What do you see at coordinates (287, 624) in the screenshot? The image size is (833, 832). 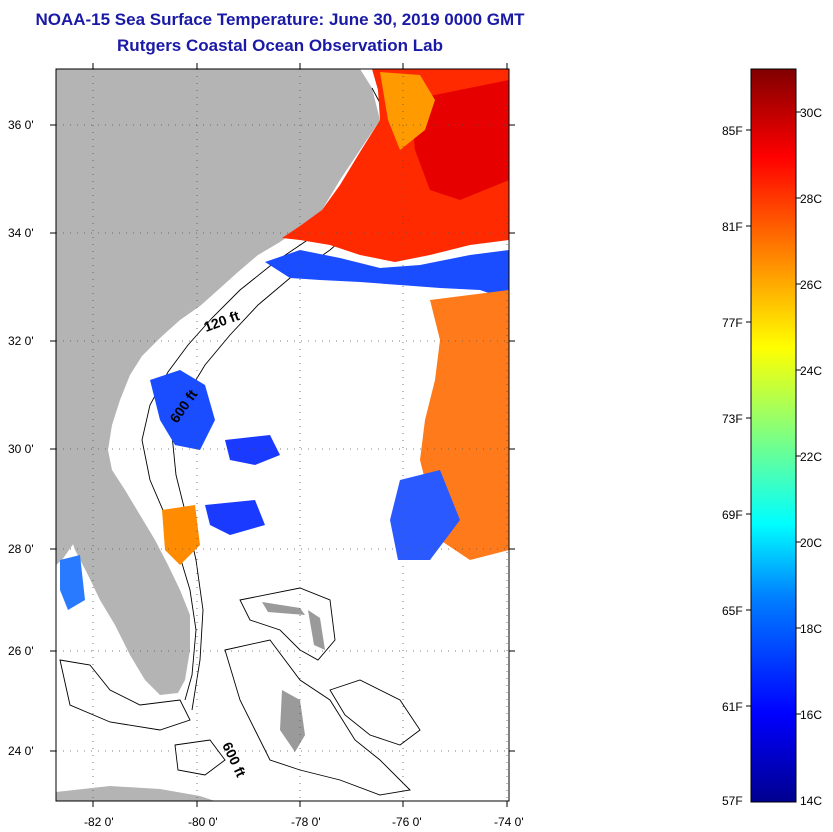 I see `contour-bahamas-outer` at bounding box center [287, 624].